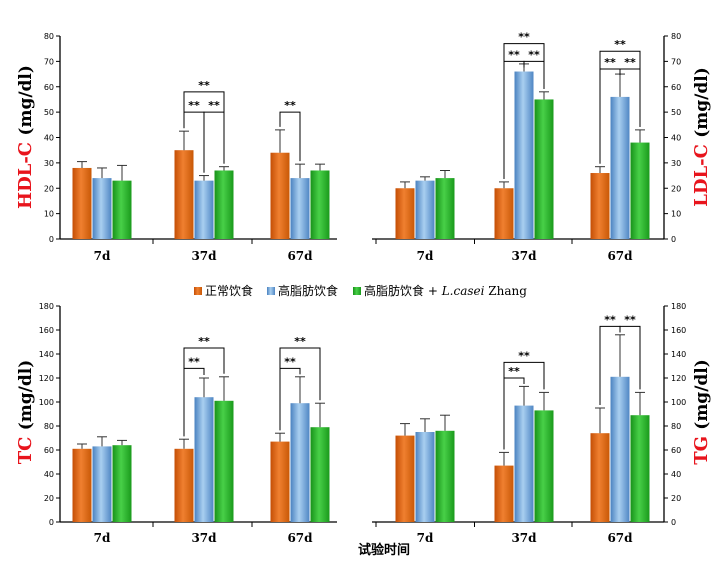  I want to click on y-tick-label-ldlc: 20, so click(676, 188).